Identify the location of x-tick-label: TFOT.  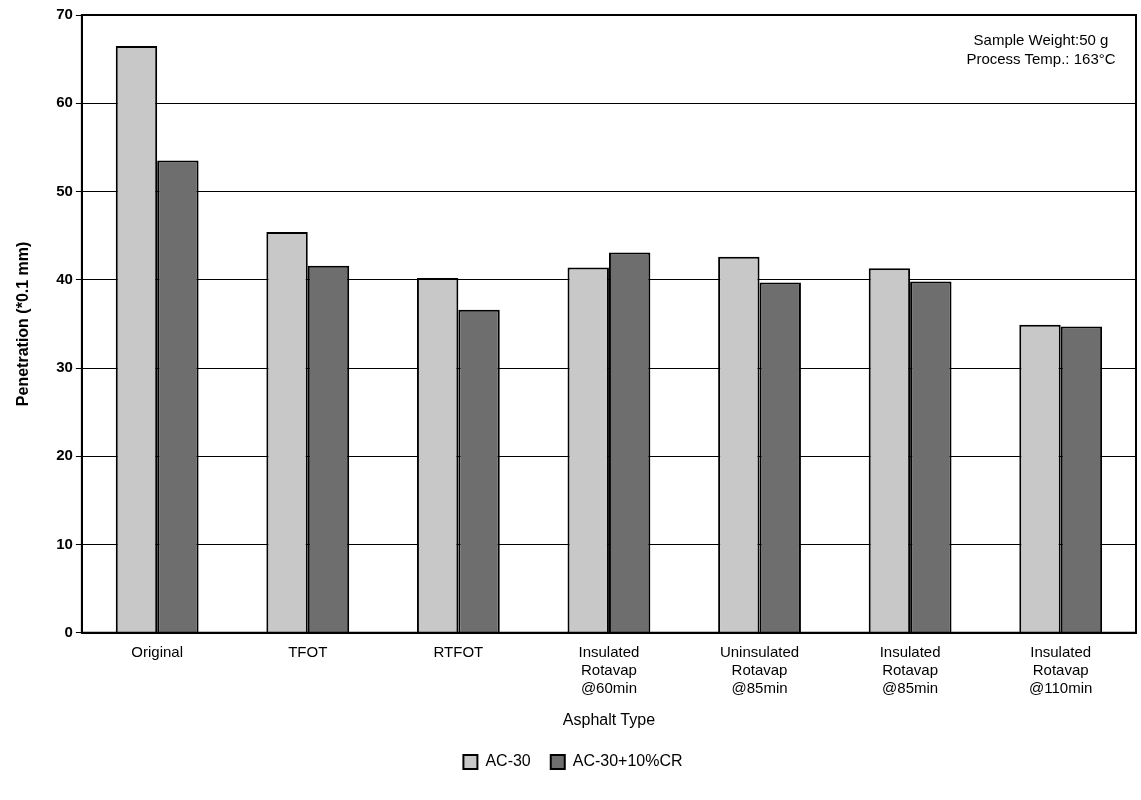
(308, 651).